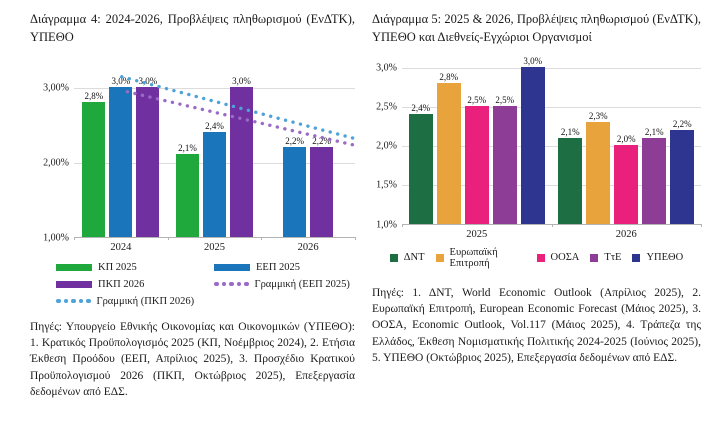 The height and width of the screenshot is (435, 720). I want to click on legend-item: ΤτΕ, so click(605, 257).